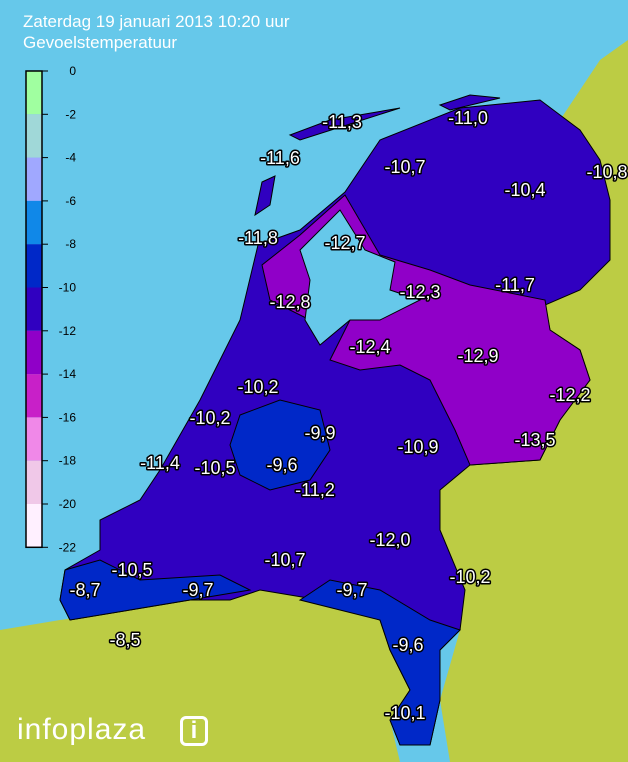 This screenshot has width=628, height=762. I want to click on station-temperature: -10,9, so click(417, 447).